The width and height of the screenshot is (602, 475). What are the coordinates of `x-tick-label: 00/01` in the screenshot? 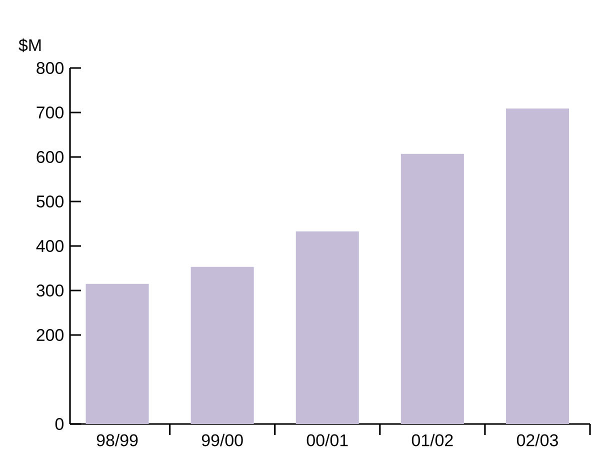 It's located at (327, 440).